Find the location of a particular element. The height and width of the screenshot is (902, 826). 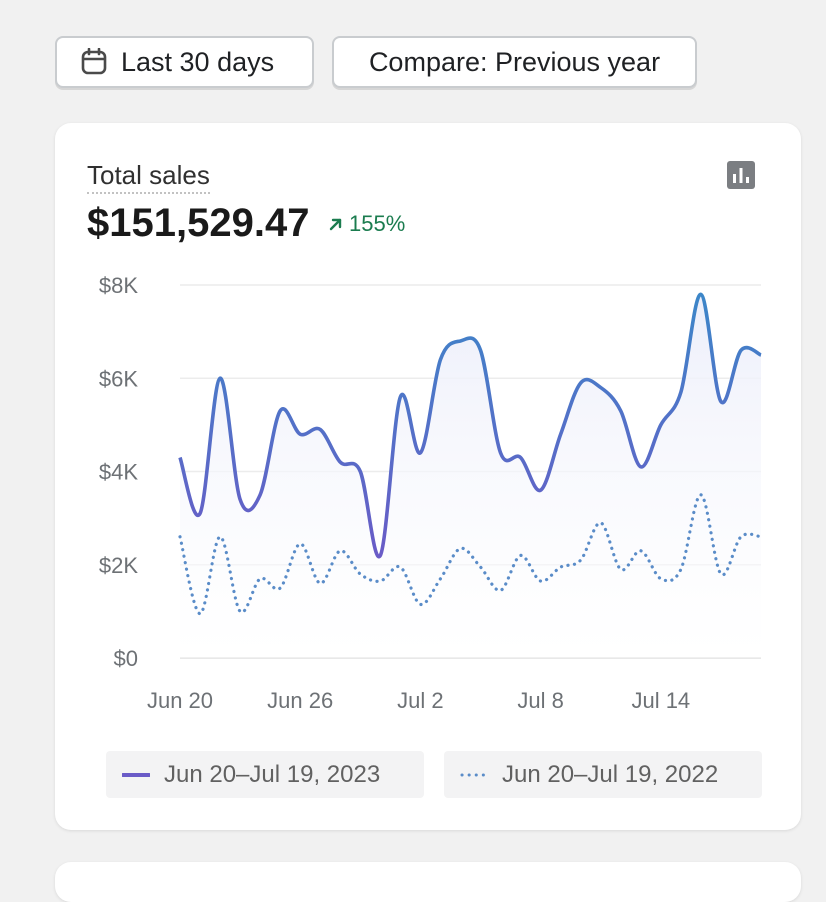

x-tick-label: Jul 8 is located at coordinates (540, 700).